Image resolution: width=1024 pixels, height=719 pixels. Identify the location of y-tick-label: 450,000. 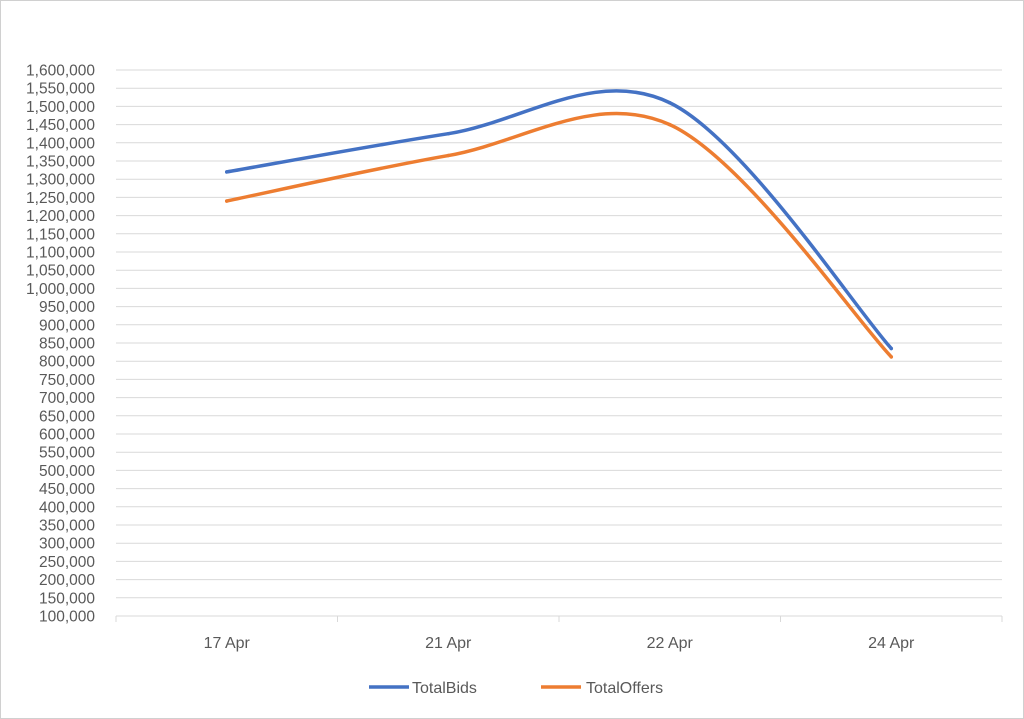
(67, 489).